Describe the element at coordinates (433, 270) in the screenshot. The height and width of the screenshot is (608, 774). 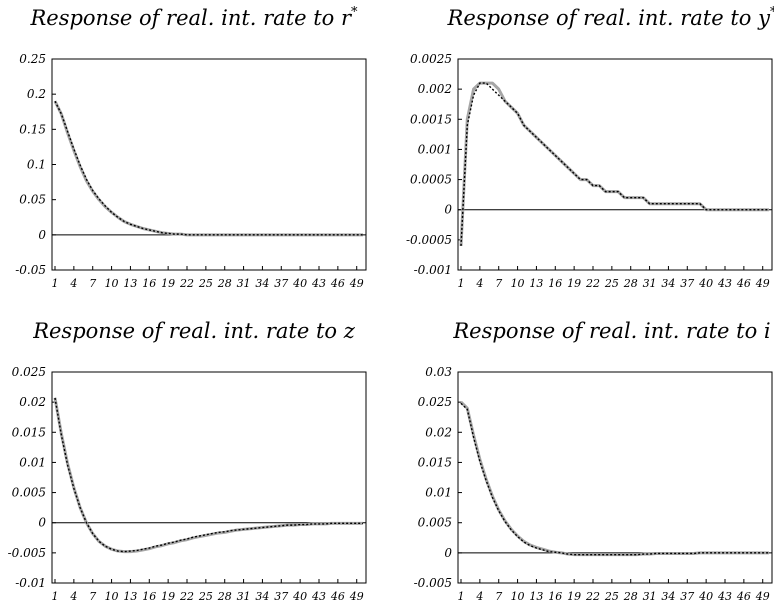
I see `y-tick-label: -0.001` at that location.